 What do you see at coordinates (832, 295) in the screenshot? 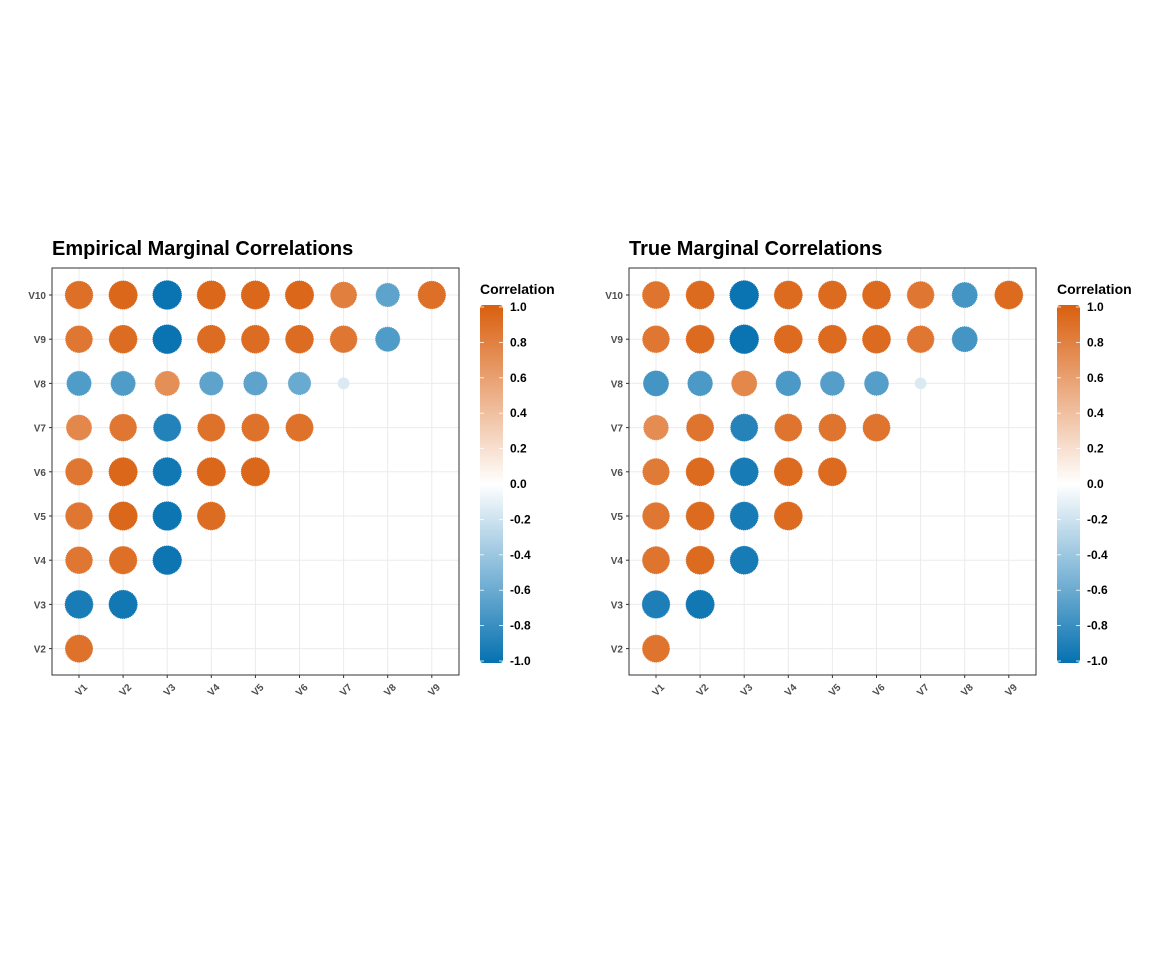
I see `correlation-circle-v10-v5` at bounding box center [832, 295].